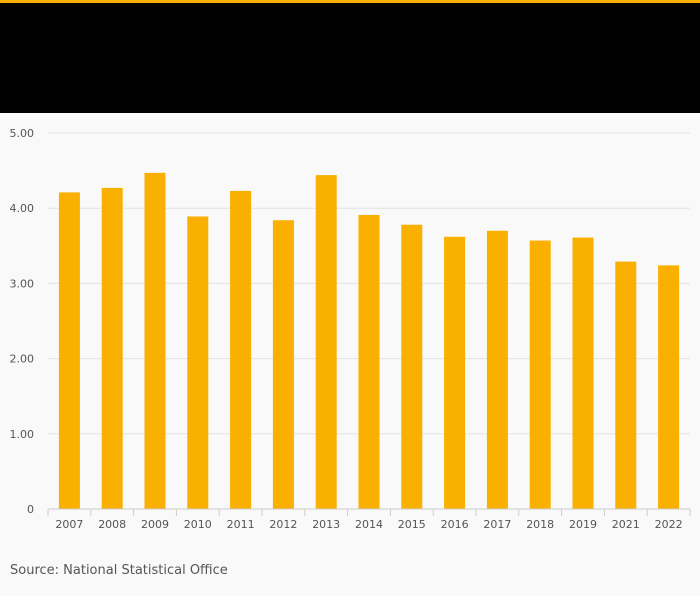  Describe the element at coordinates (669, 387) in the screenshot. I see `bar-2022` at that location.